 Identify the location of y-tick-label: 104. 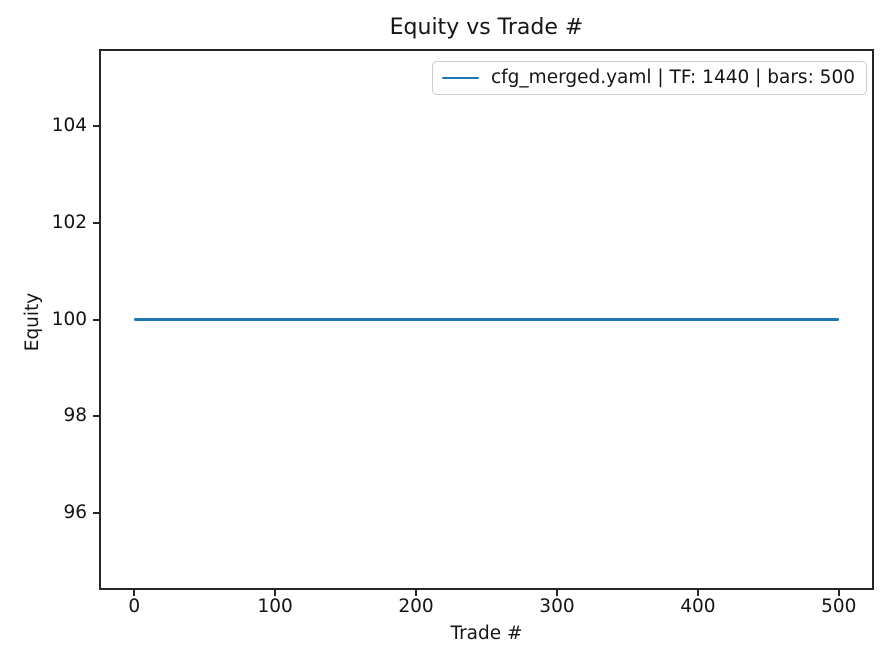
(69, 126).